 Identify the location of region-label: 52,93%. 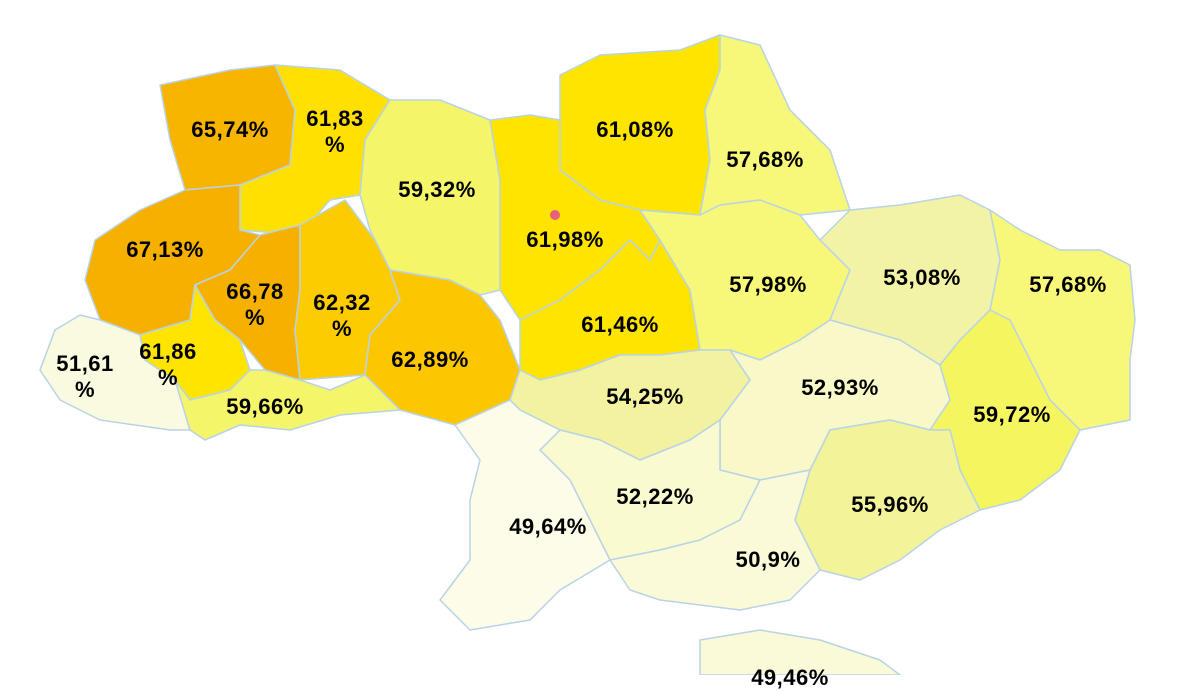
(840, 387).